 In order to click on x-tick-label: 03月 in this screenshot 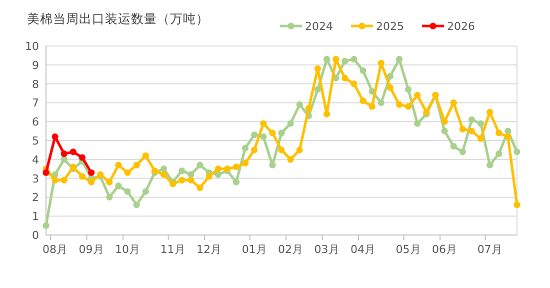, I will do `click(327, 249)`.